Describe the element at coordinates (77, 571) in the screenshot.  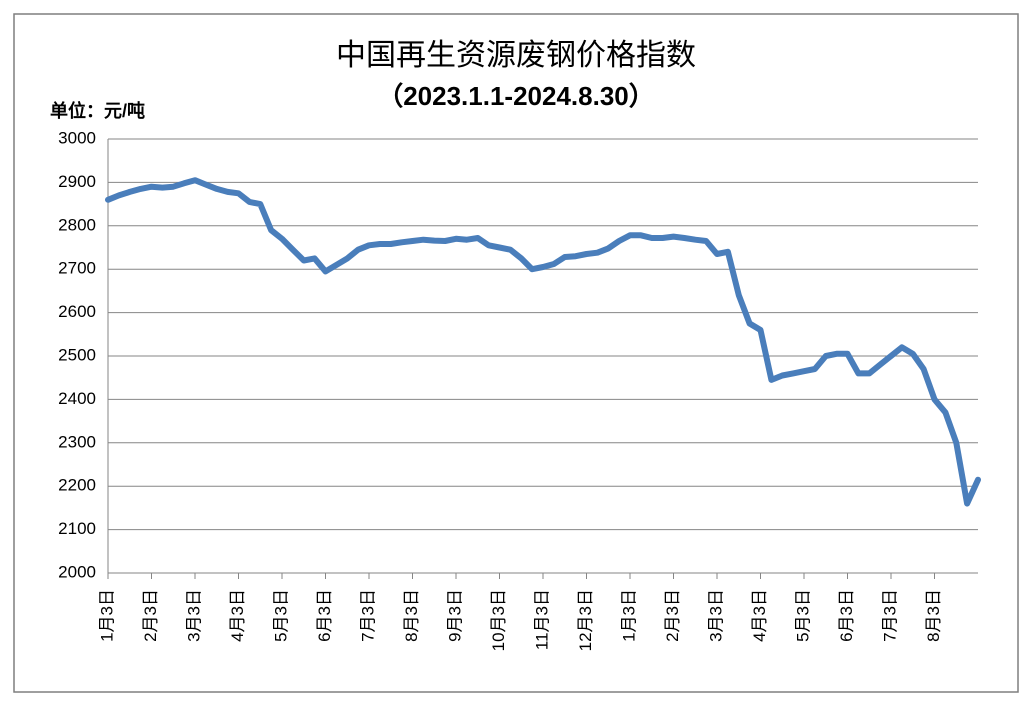
I see `y-tick-label: 2000` at that location.